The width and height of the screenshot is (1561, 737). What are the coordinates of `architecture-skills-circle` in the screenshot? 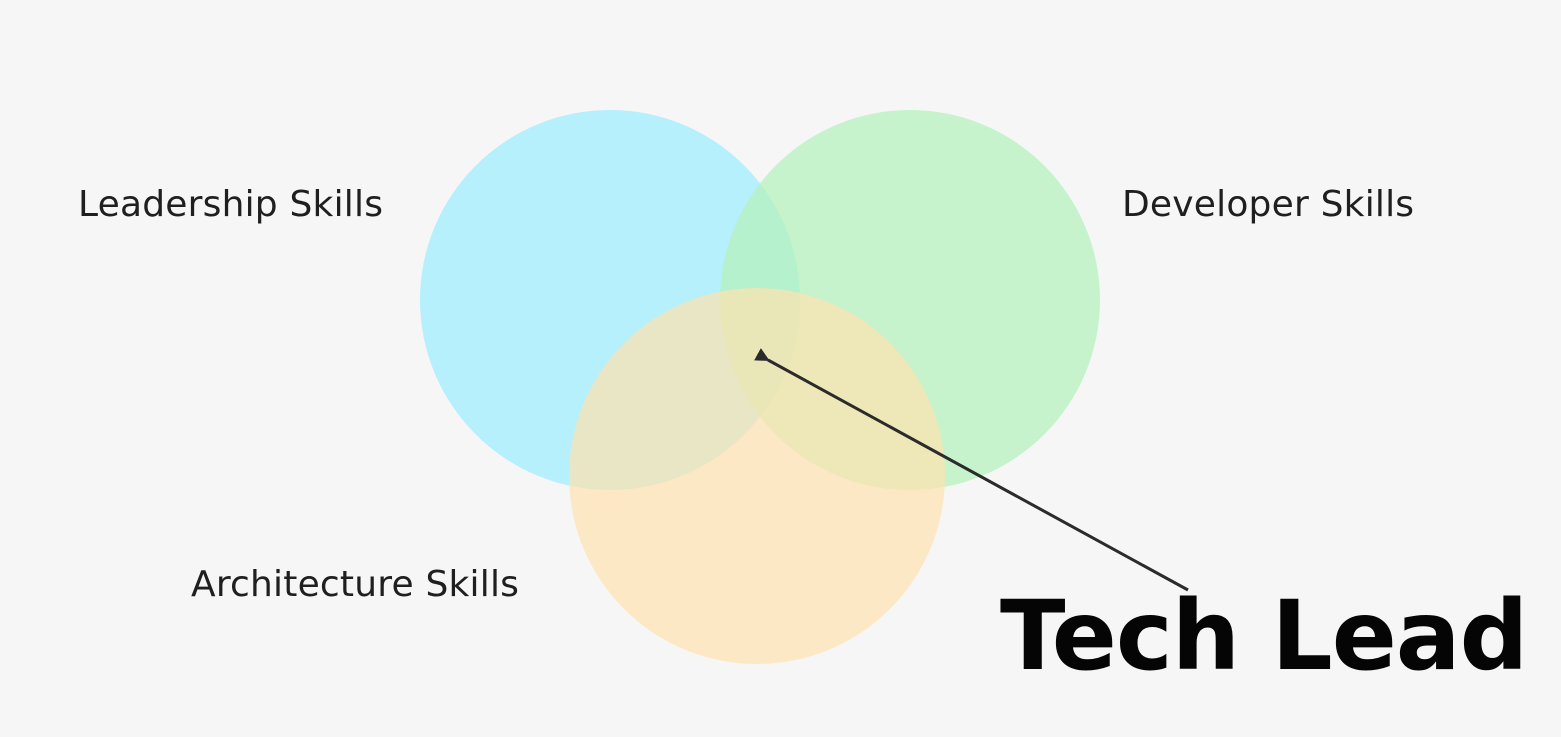 It's located at (757, 476).